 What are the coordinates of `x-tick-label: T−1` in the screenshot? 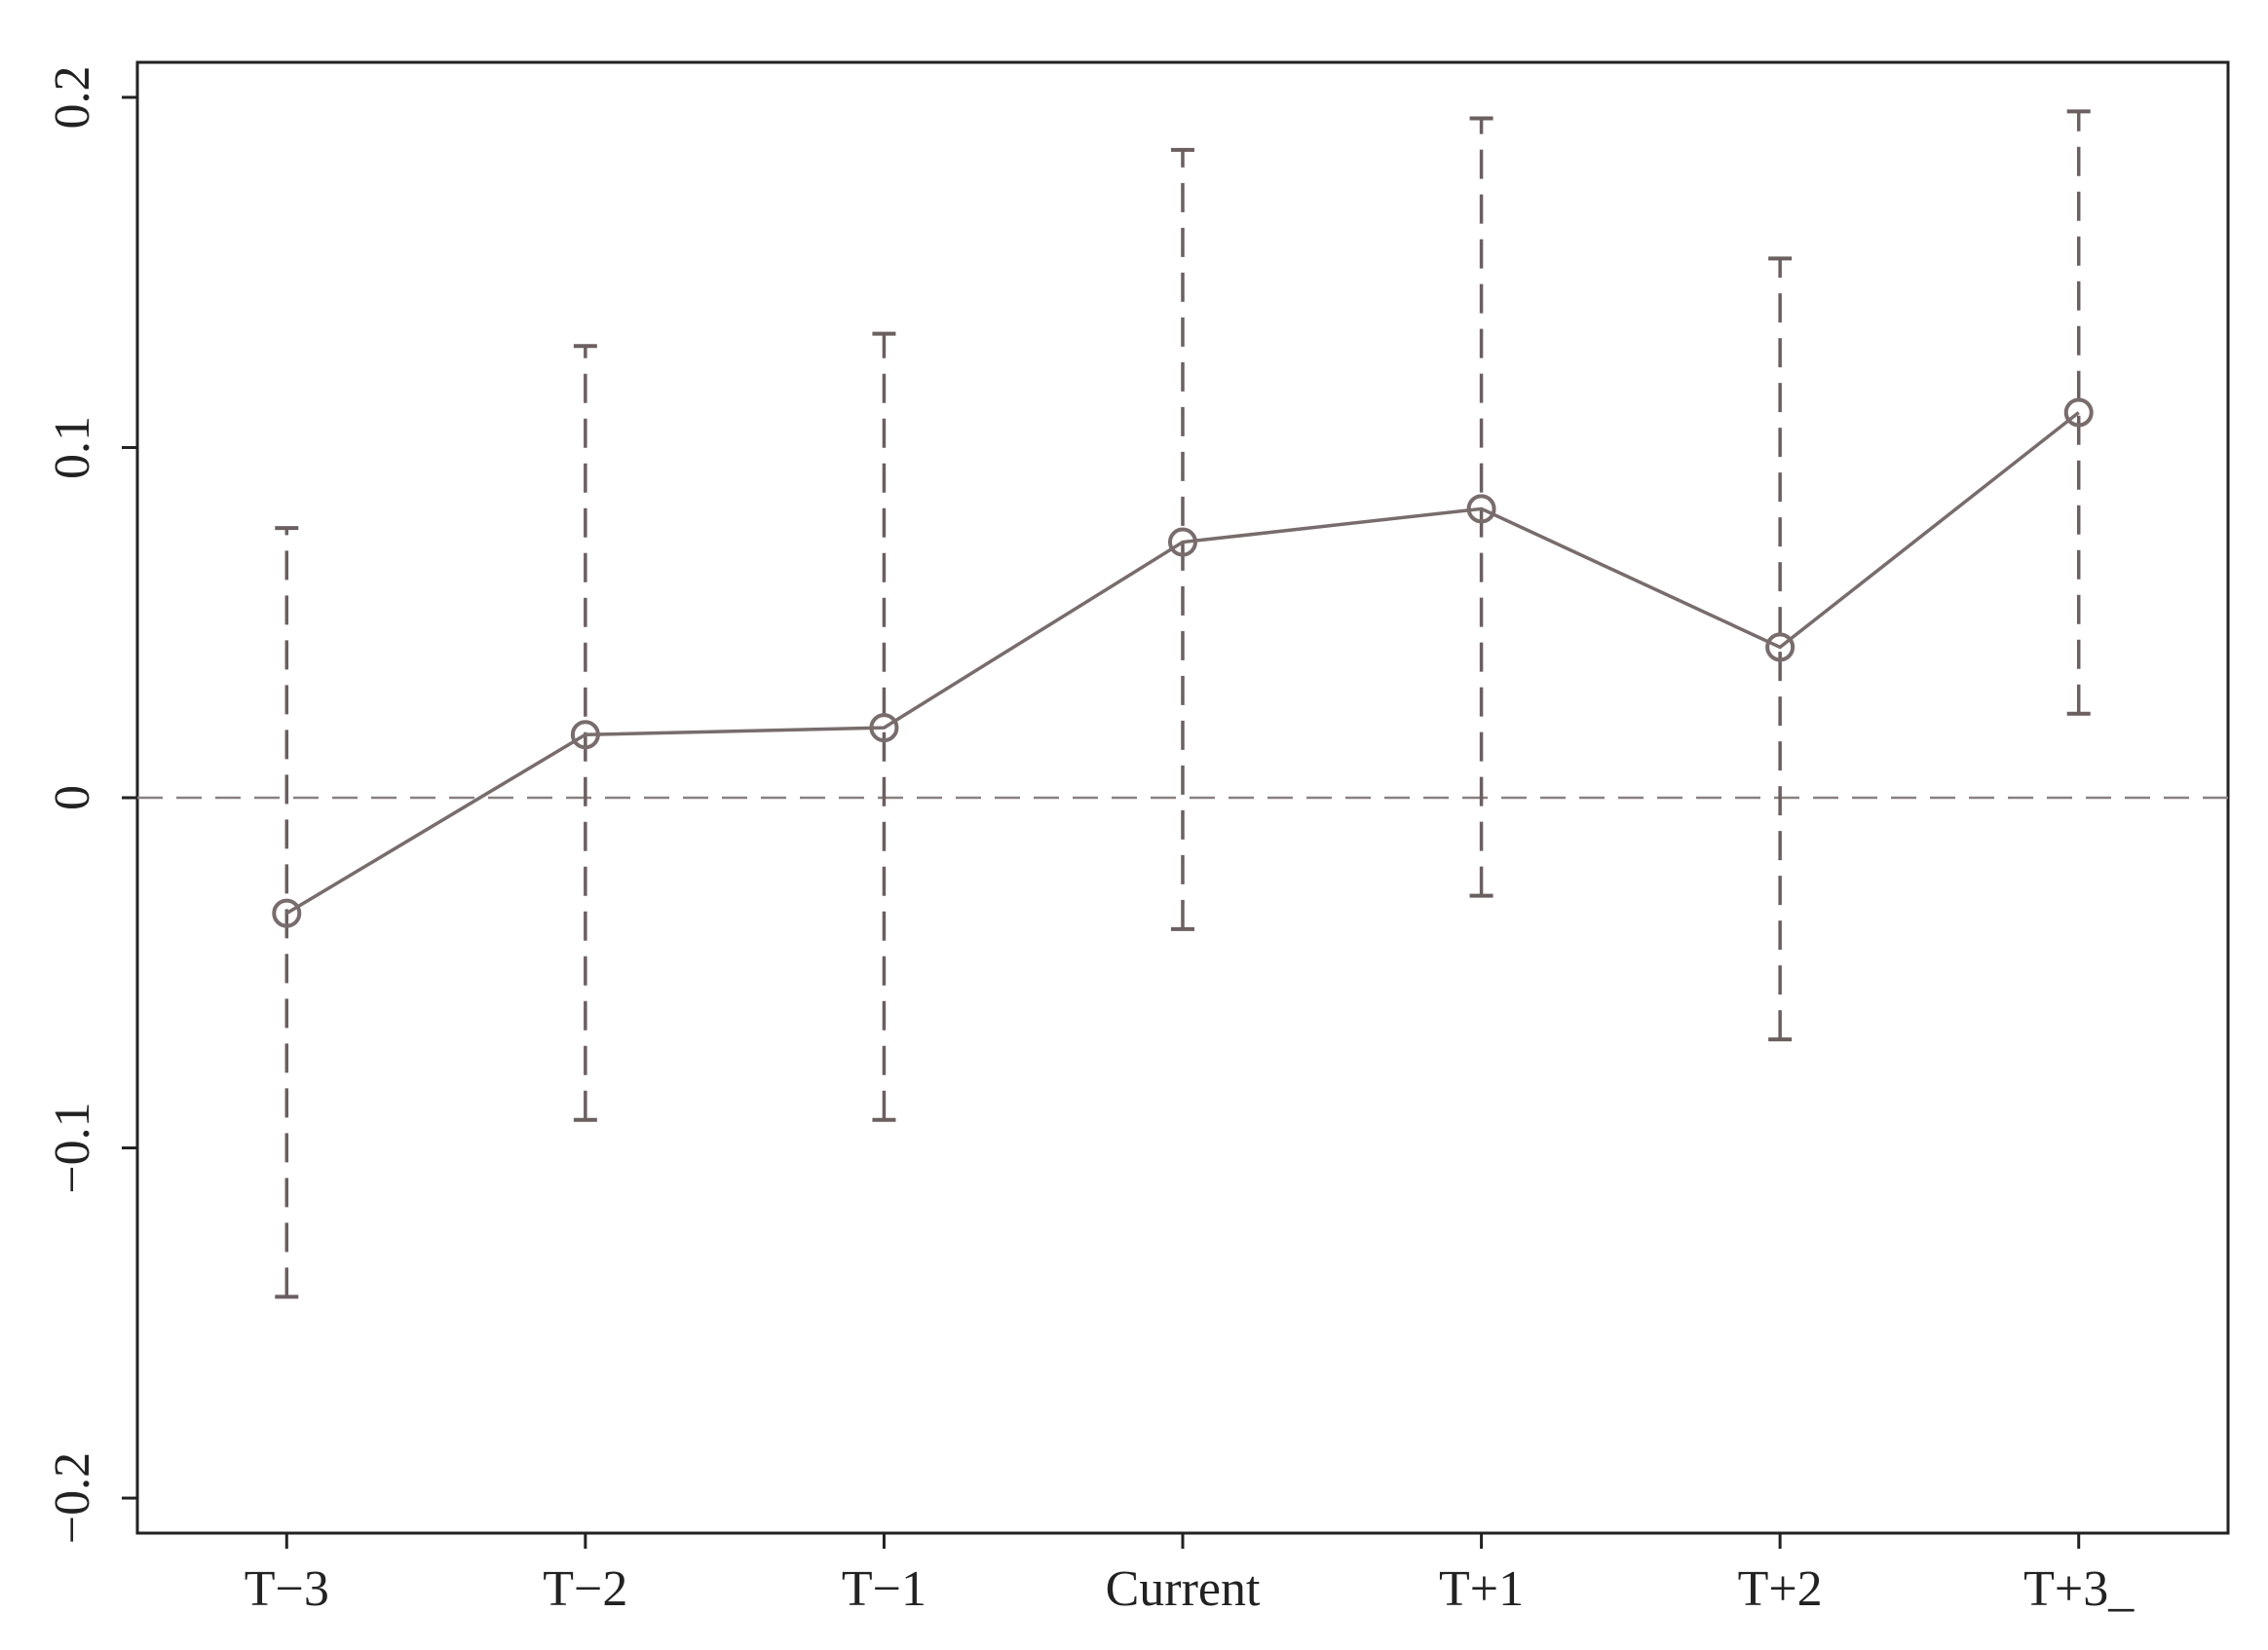 It's located at (884, 1589).